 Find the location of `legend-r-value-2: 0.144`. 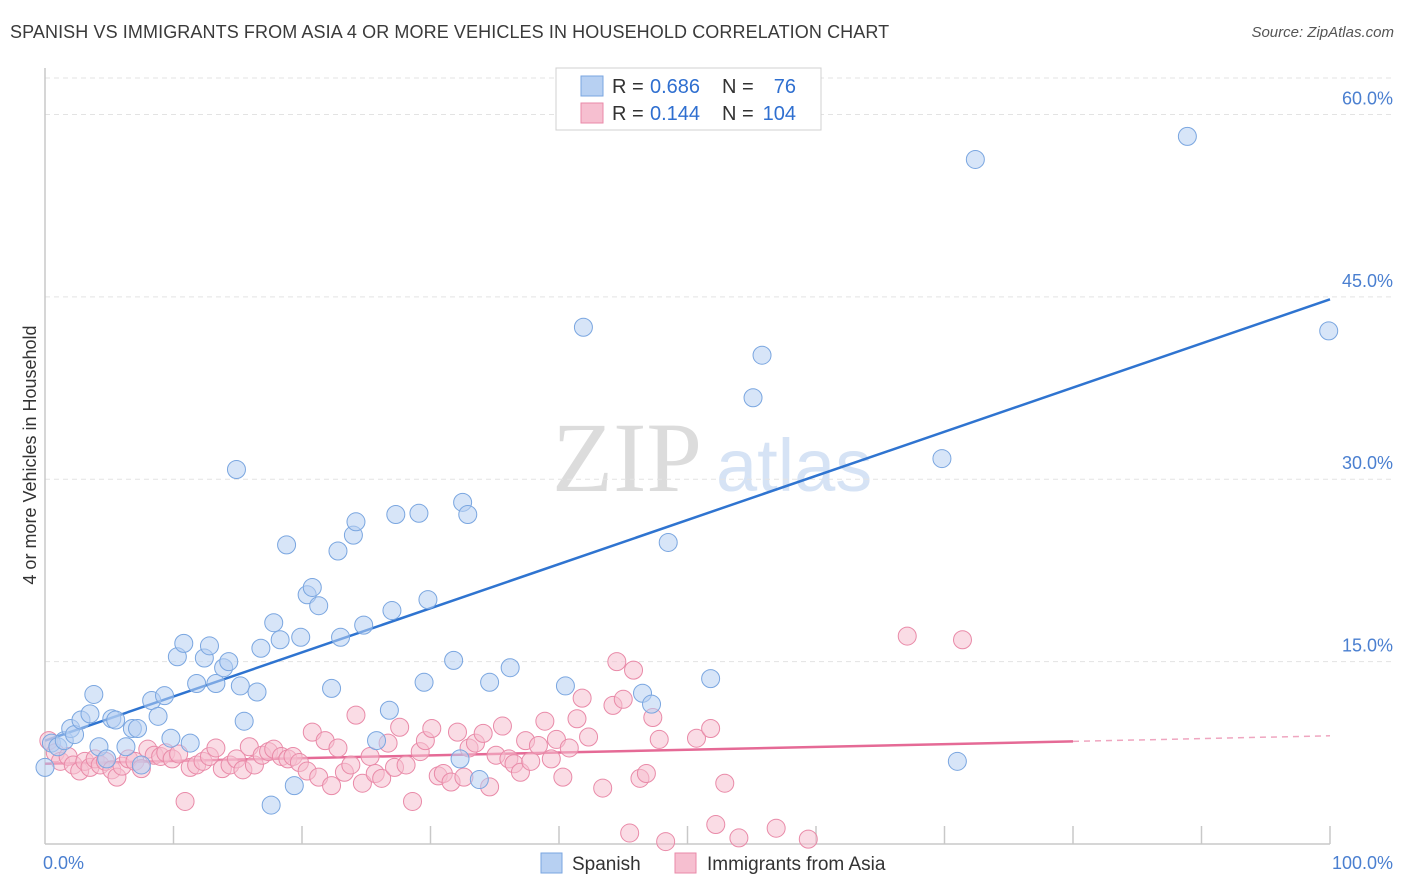

legend-r-value-2: 0.144 is located at coordinates (675, 114).